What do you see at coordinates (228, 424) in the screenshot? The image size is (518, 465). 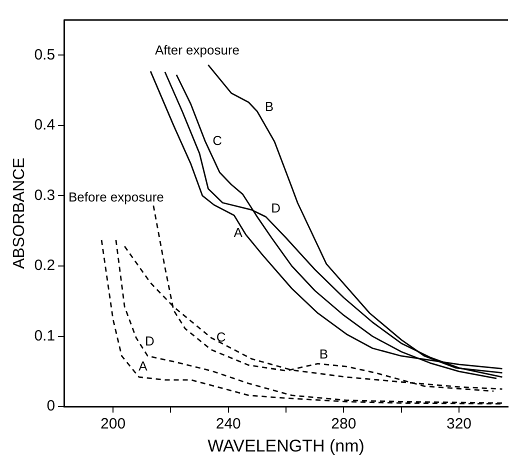 I see `x-tick-label: 240` at bounding box center [228, 424].